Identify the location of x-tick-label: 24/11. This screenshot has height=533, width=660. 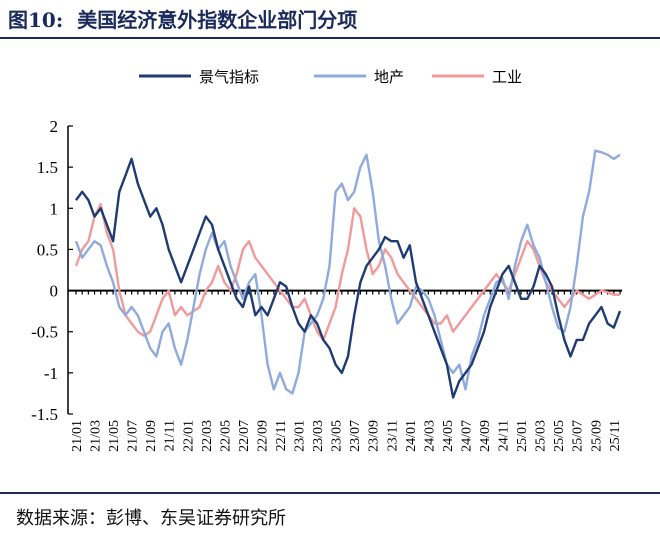
(504, 435).